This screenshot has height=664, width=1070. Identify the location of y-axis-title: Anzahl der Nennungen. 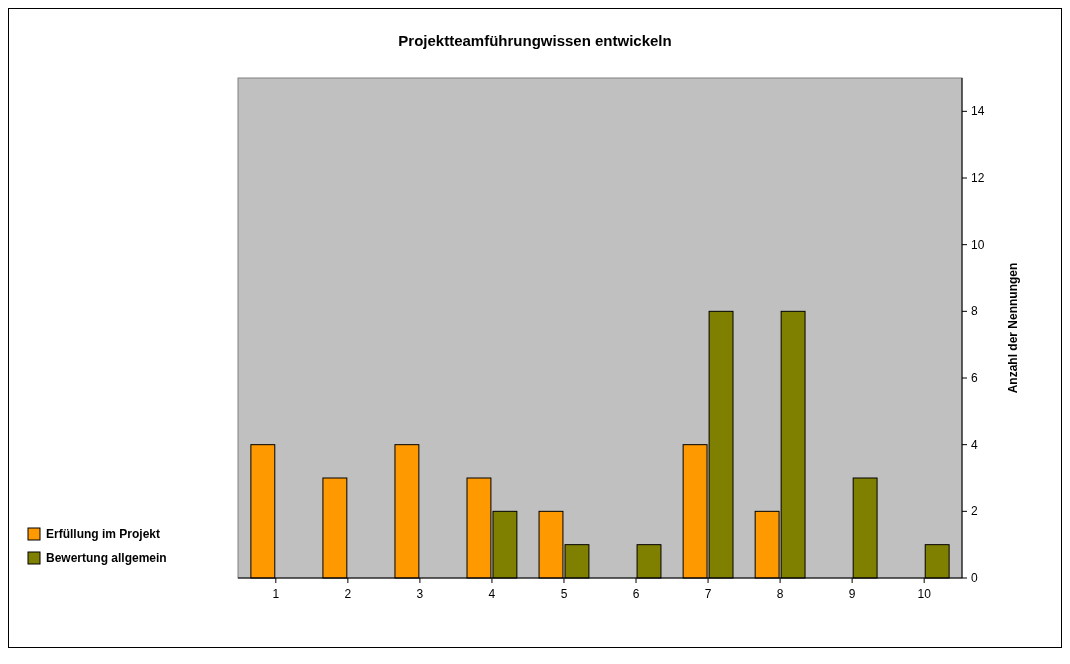
(1013, 328).